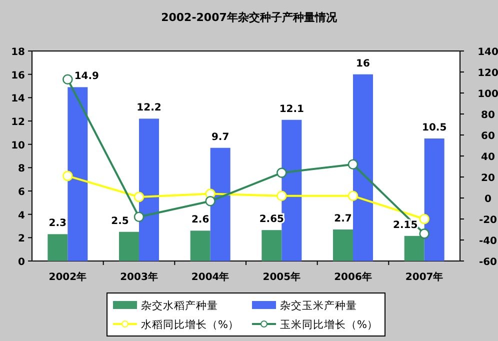 This screenshot has width=498, height=341. Describe the element at coordinates (87, 76) in the screenshot. I see `data-label: 14.9` at that location.